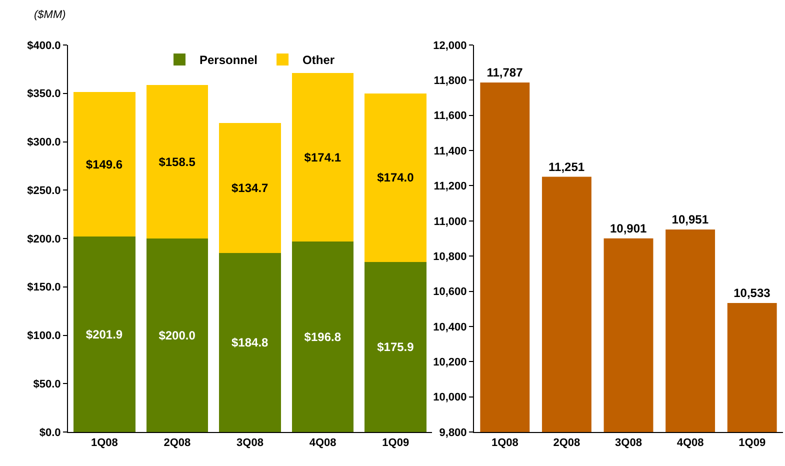 The width and height of the screenshot is (785, 466). Describe the element at coordinates (44, 336) in the screenshot. I see `y-tick-label: $100.0` at that location.